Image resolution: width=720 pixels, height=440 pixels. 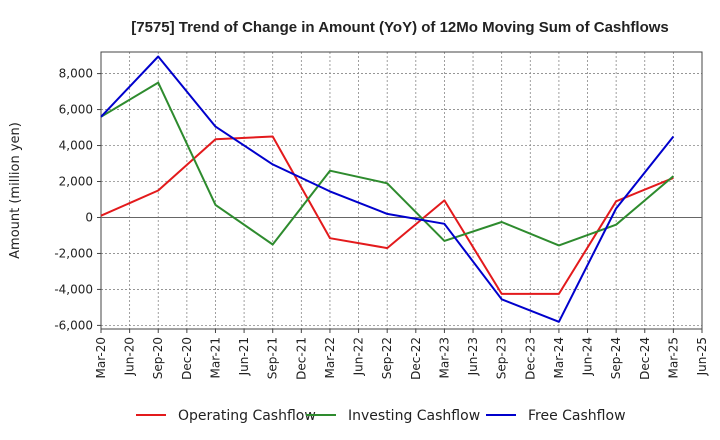 What do you see at coordinates (577, 416) in the screenshot?
I see `legend-label-free-cashflow: Free Cashflow` at bounding box center [577, 416].